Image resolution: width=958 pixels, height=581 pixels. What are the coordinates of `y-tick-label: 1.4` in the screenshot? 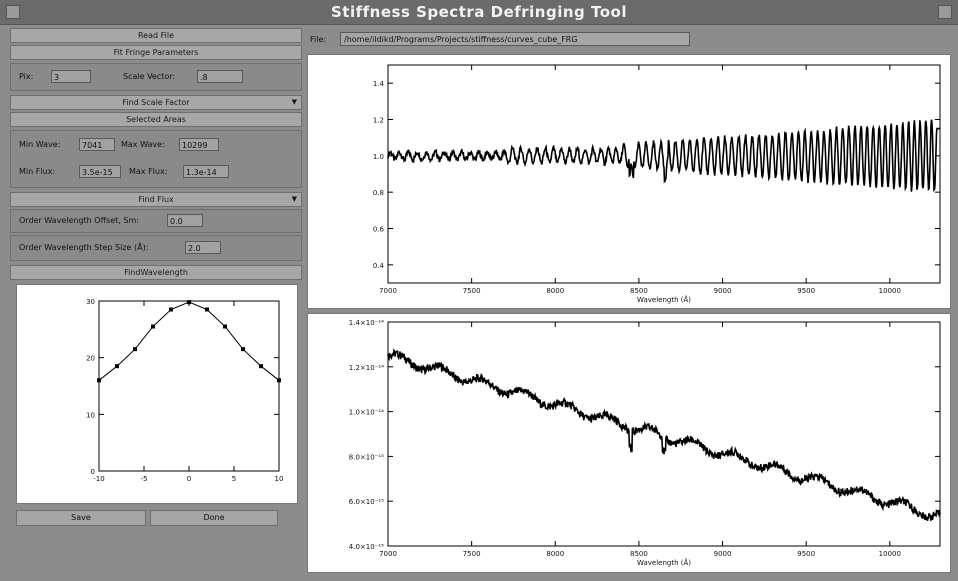 It's located at (379, 84).